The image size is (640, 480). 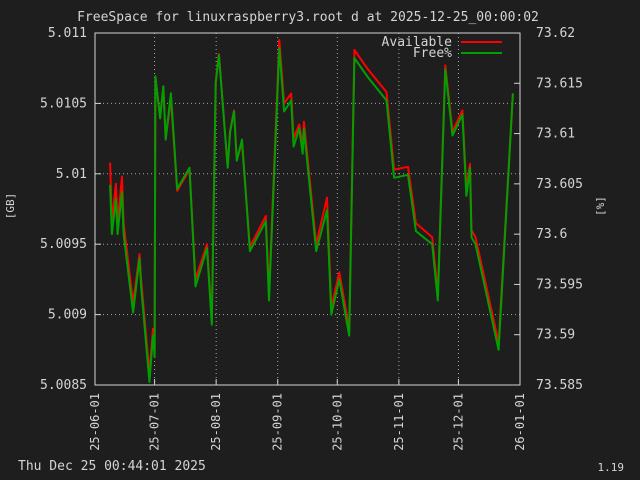 I want to click on footer-timestamp: Thu Dec 25 00:44:01 2025, so click(x=112, y=466).